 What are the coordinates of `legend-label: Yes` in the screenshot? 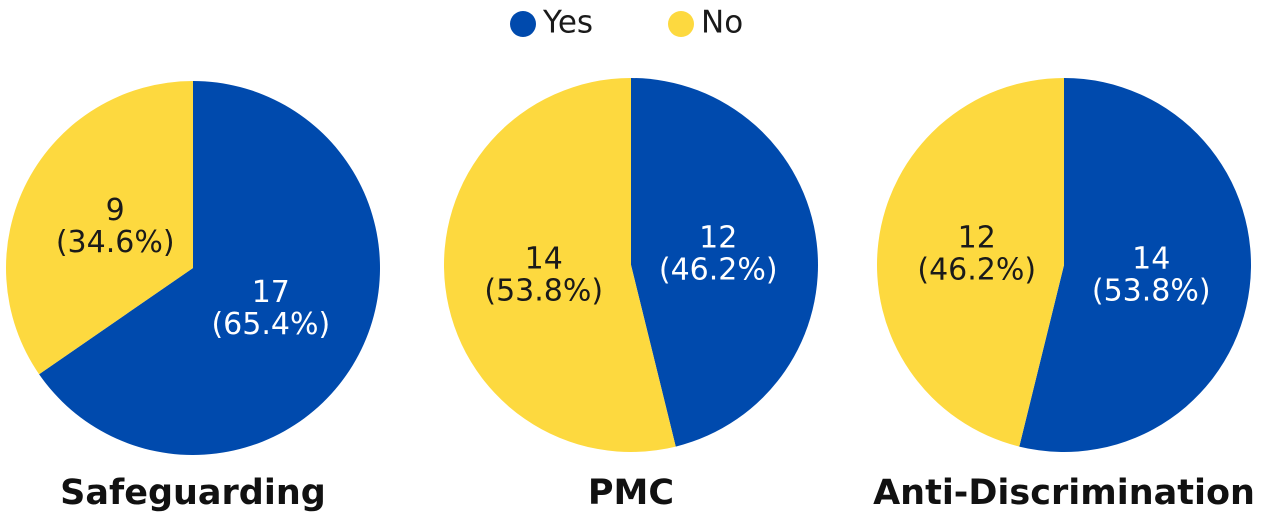 It's located at (567, 23).